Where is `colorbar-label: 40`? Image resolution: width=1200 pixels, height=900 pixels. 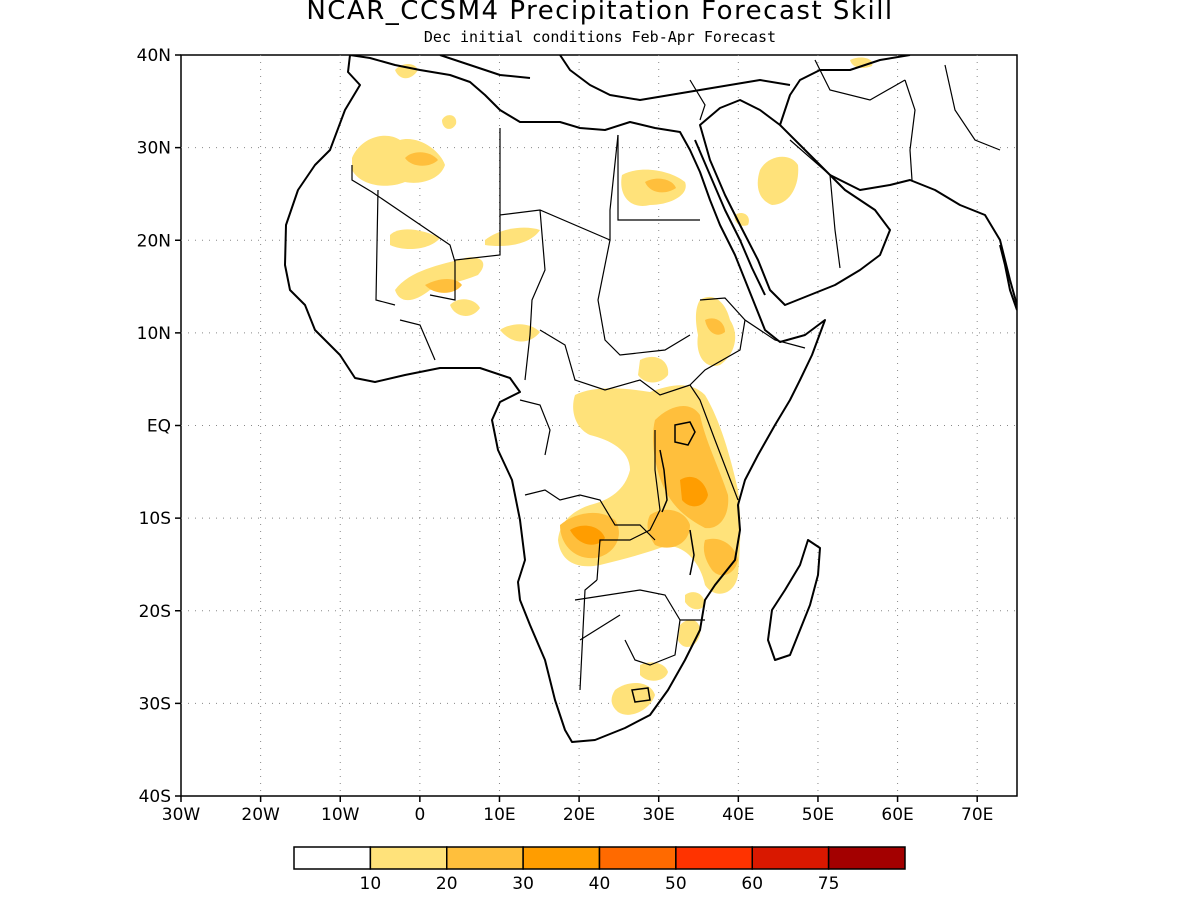 colorbar-label: 40 is located at coordinates (600, 884).